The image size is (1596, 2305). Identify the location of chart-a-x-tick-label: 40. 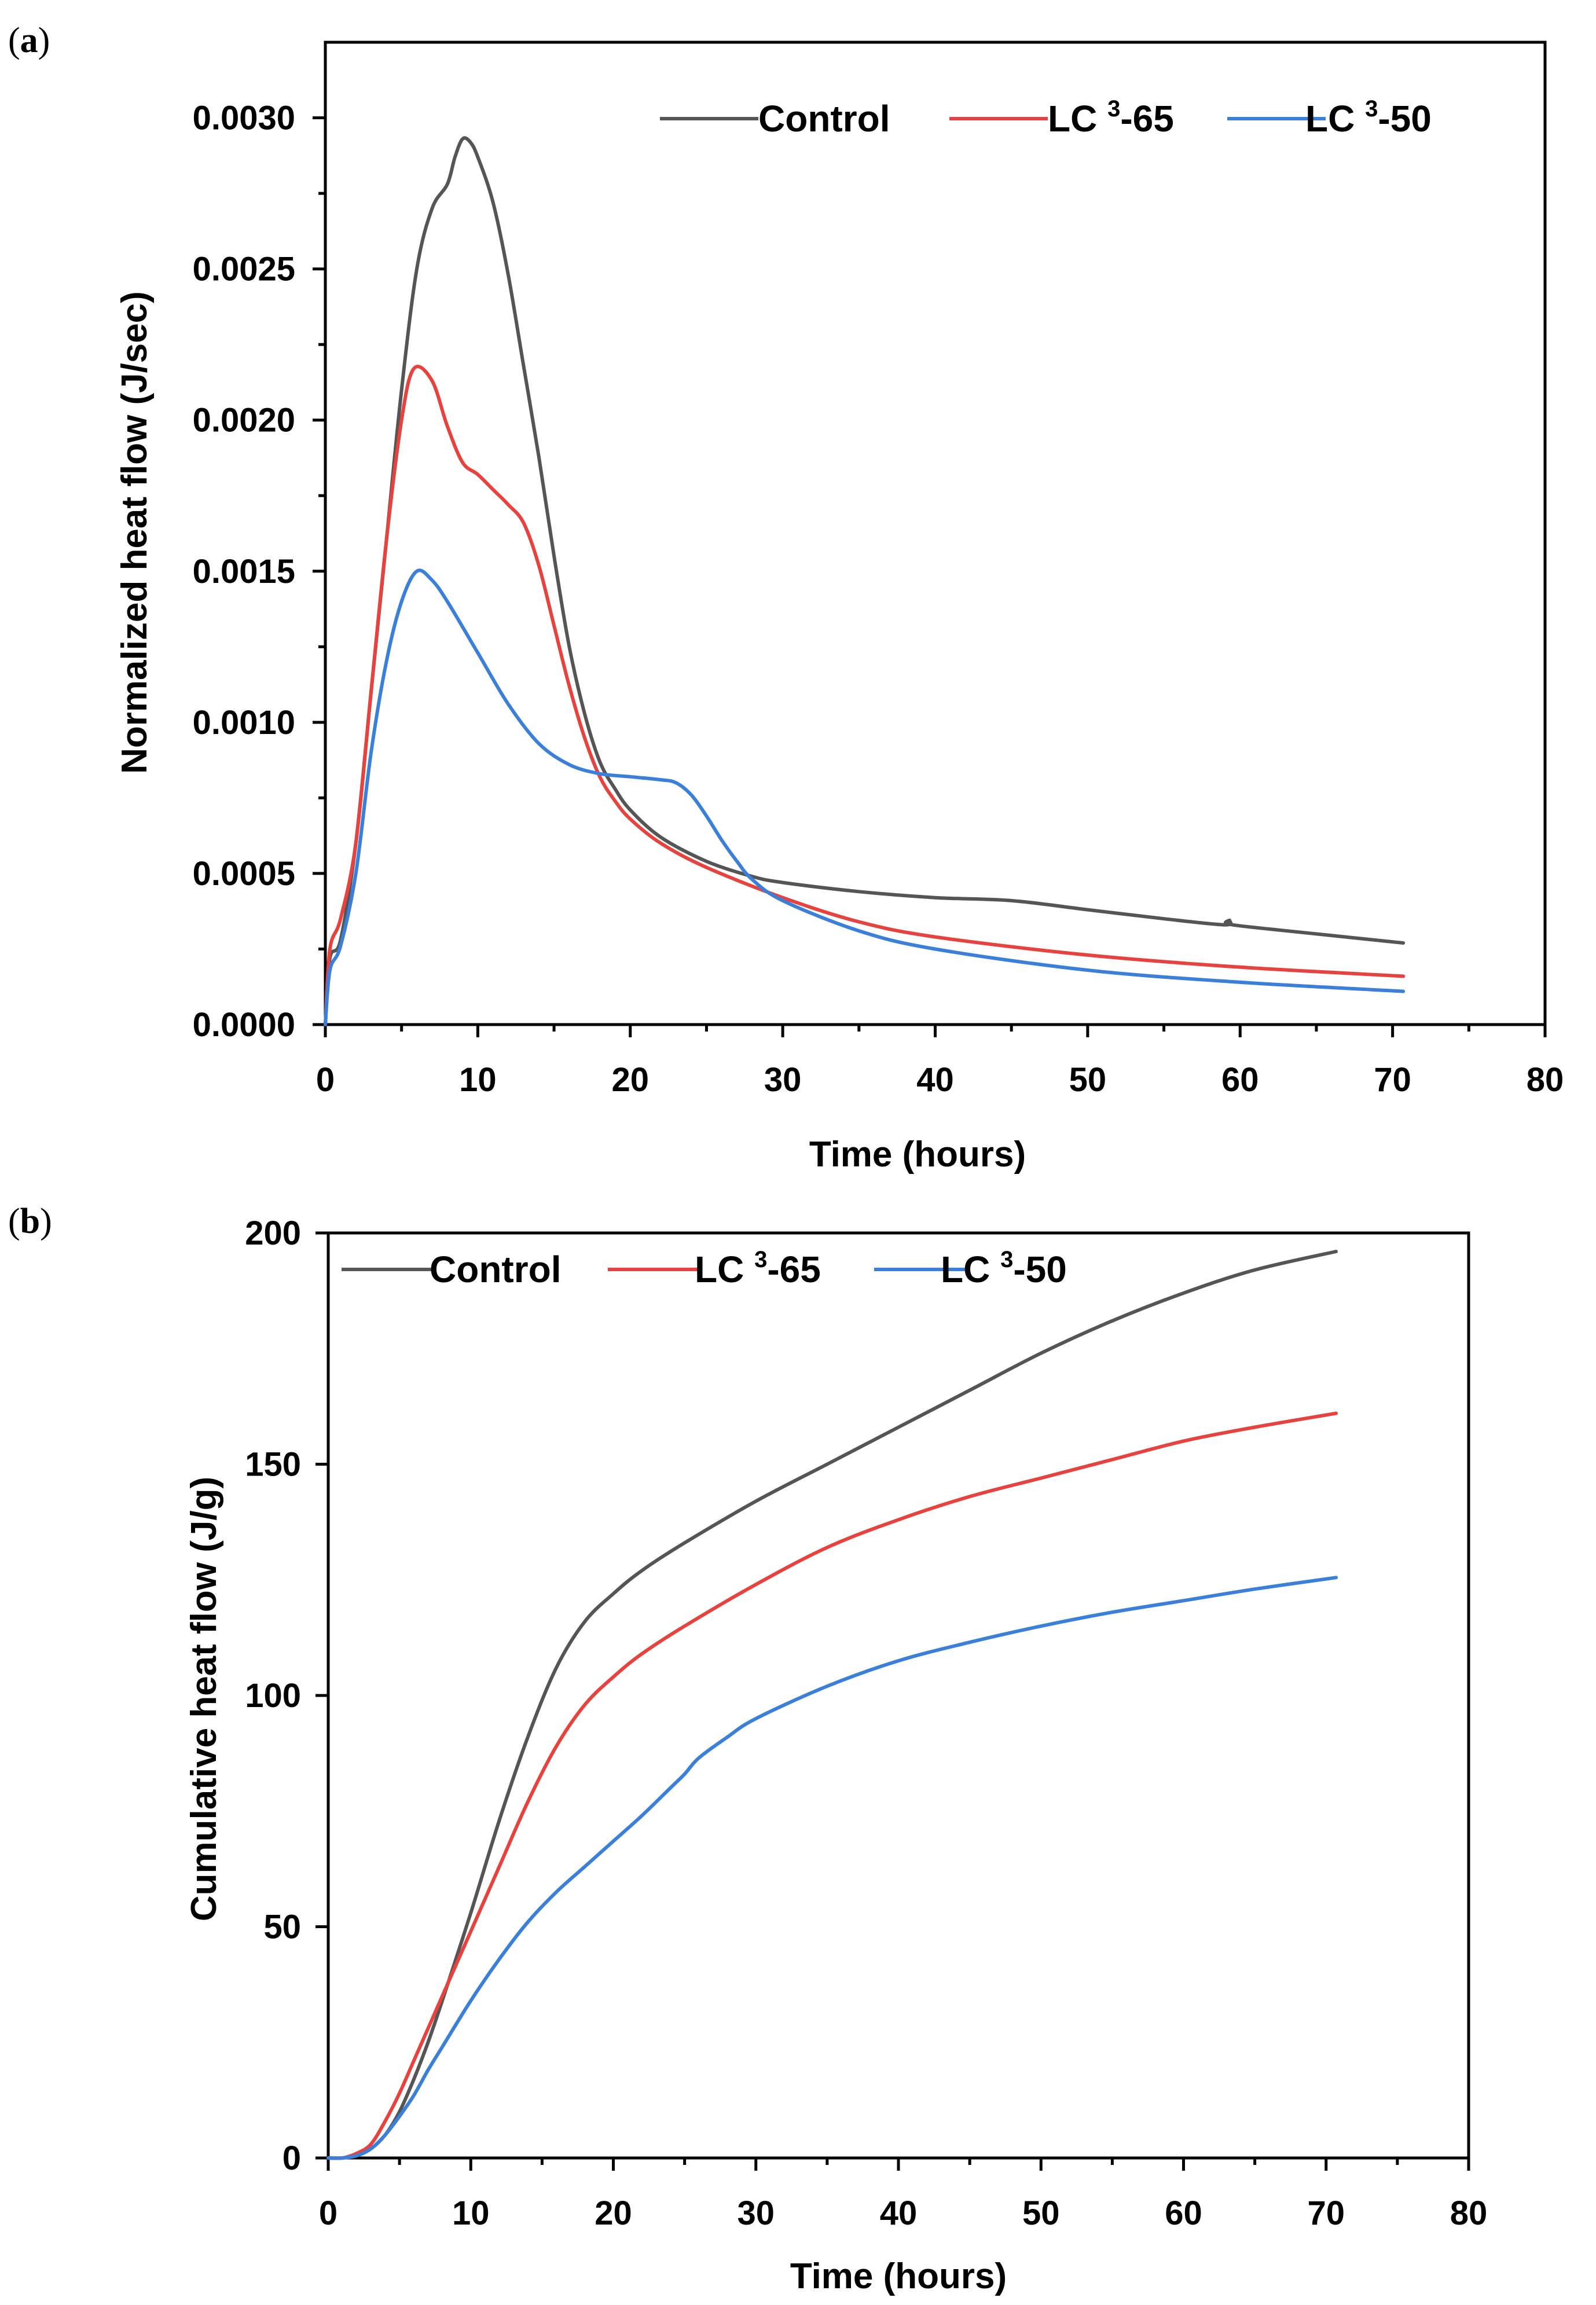
(935, 1080).